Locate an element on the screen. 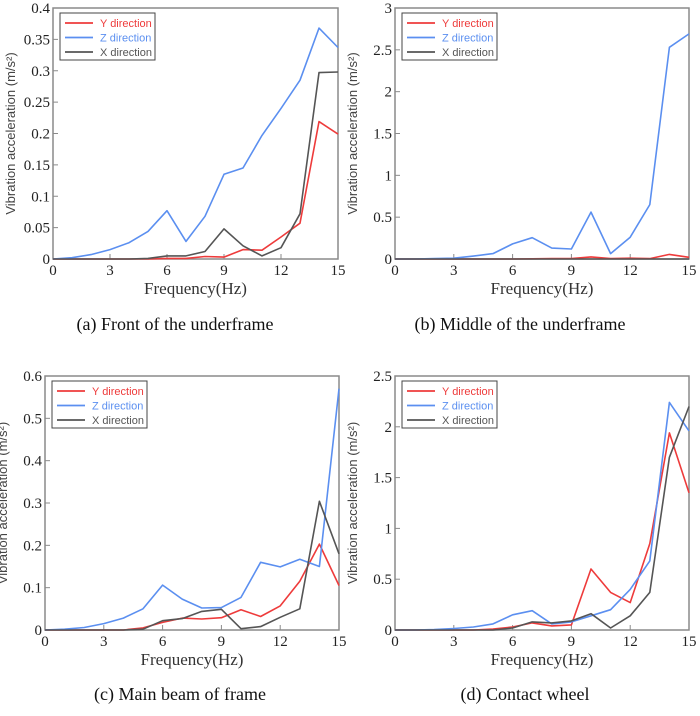 This screenshot has width=700, height=716. y-tick-label: 3 is located at coordinates (389, 9).